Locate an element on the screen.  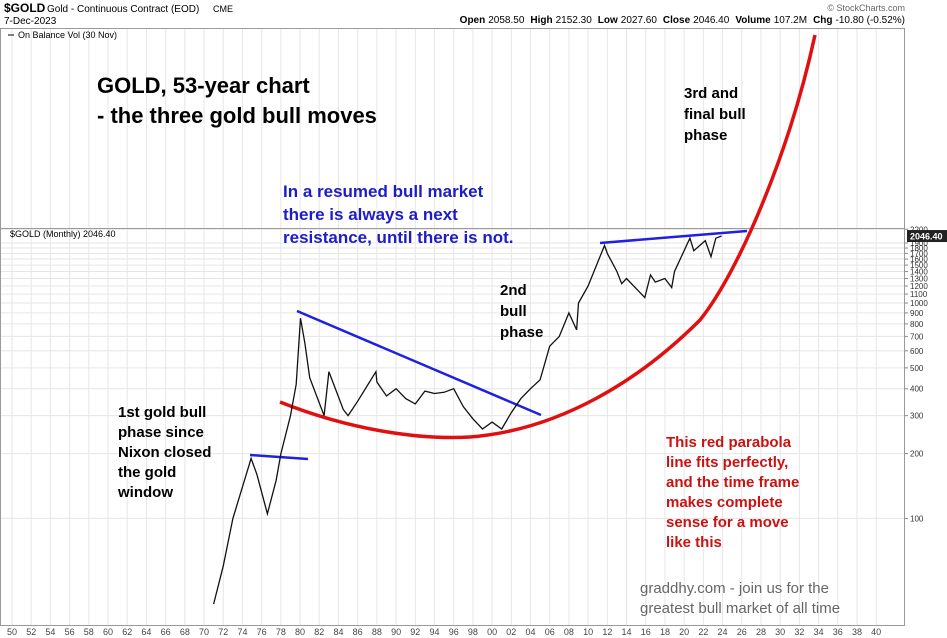
annotation: phase since is located at coordinates (161, 432).